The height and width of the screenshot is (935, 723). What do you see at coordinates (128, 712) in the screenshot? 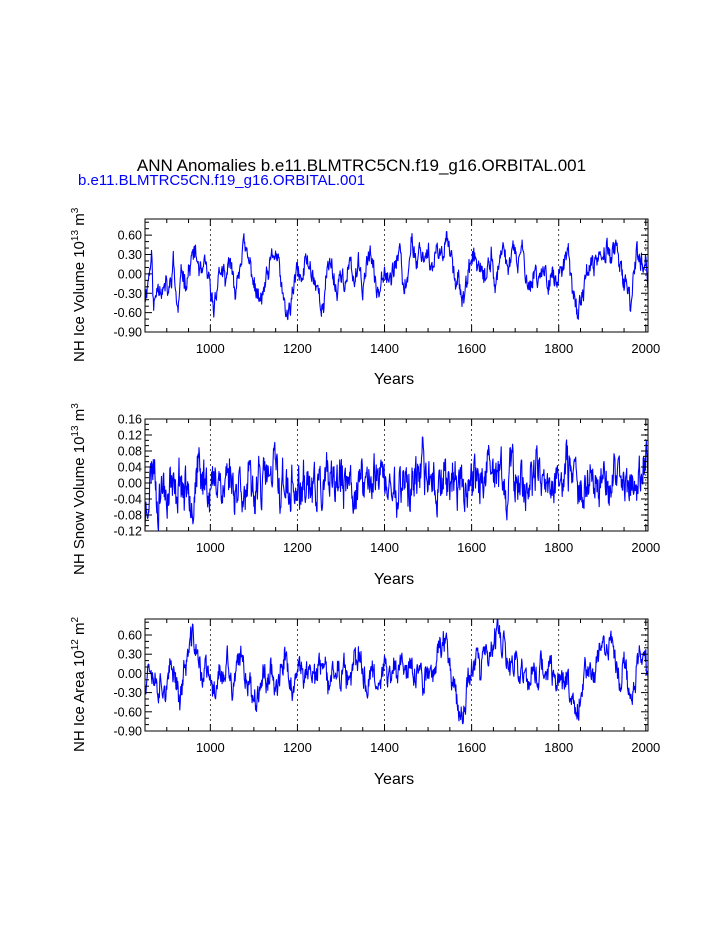
I see `ice-area-ytick-label-1: -0.60` at bounding box center [128, 712].